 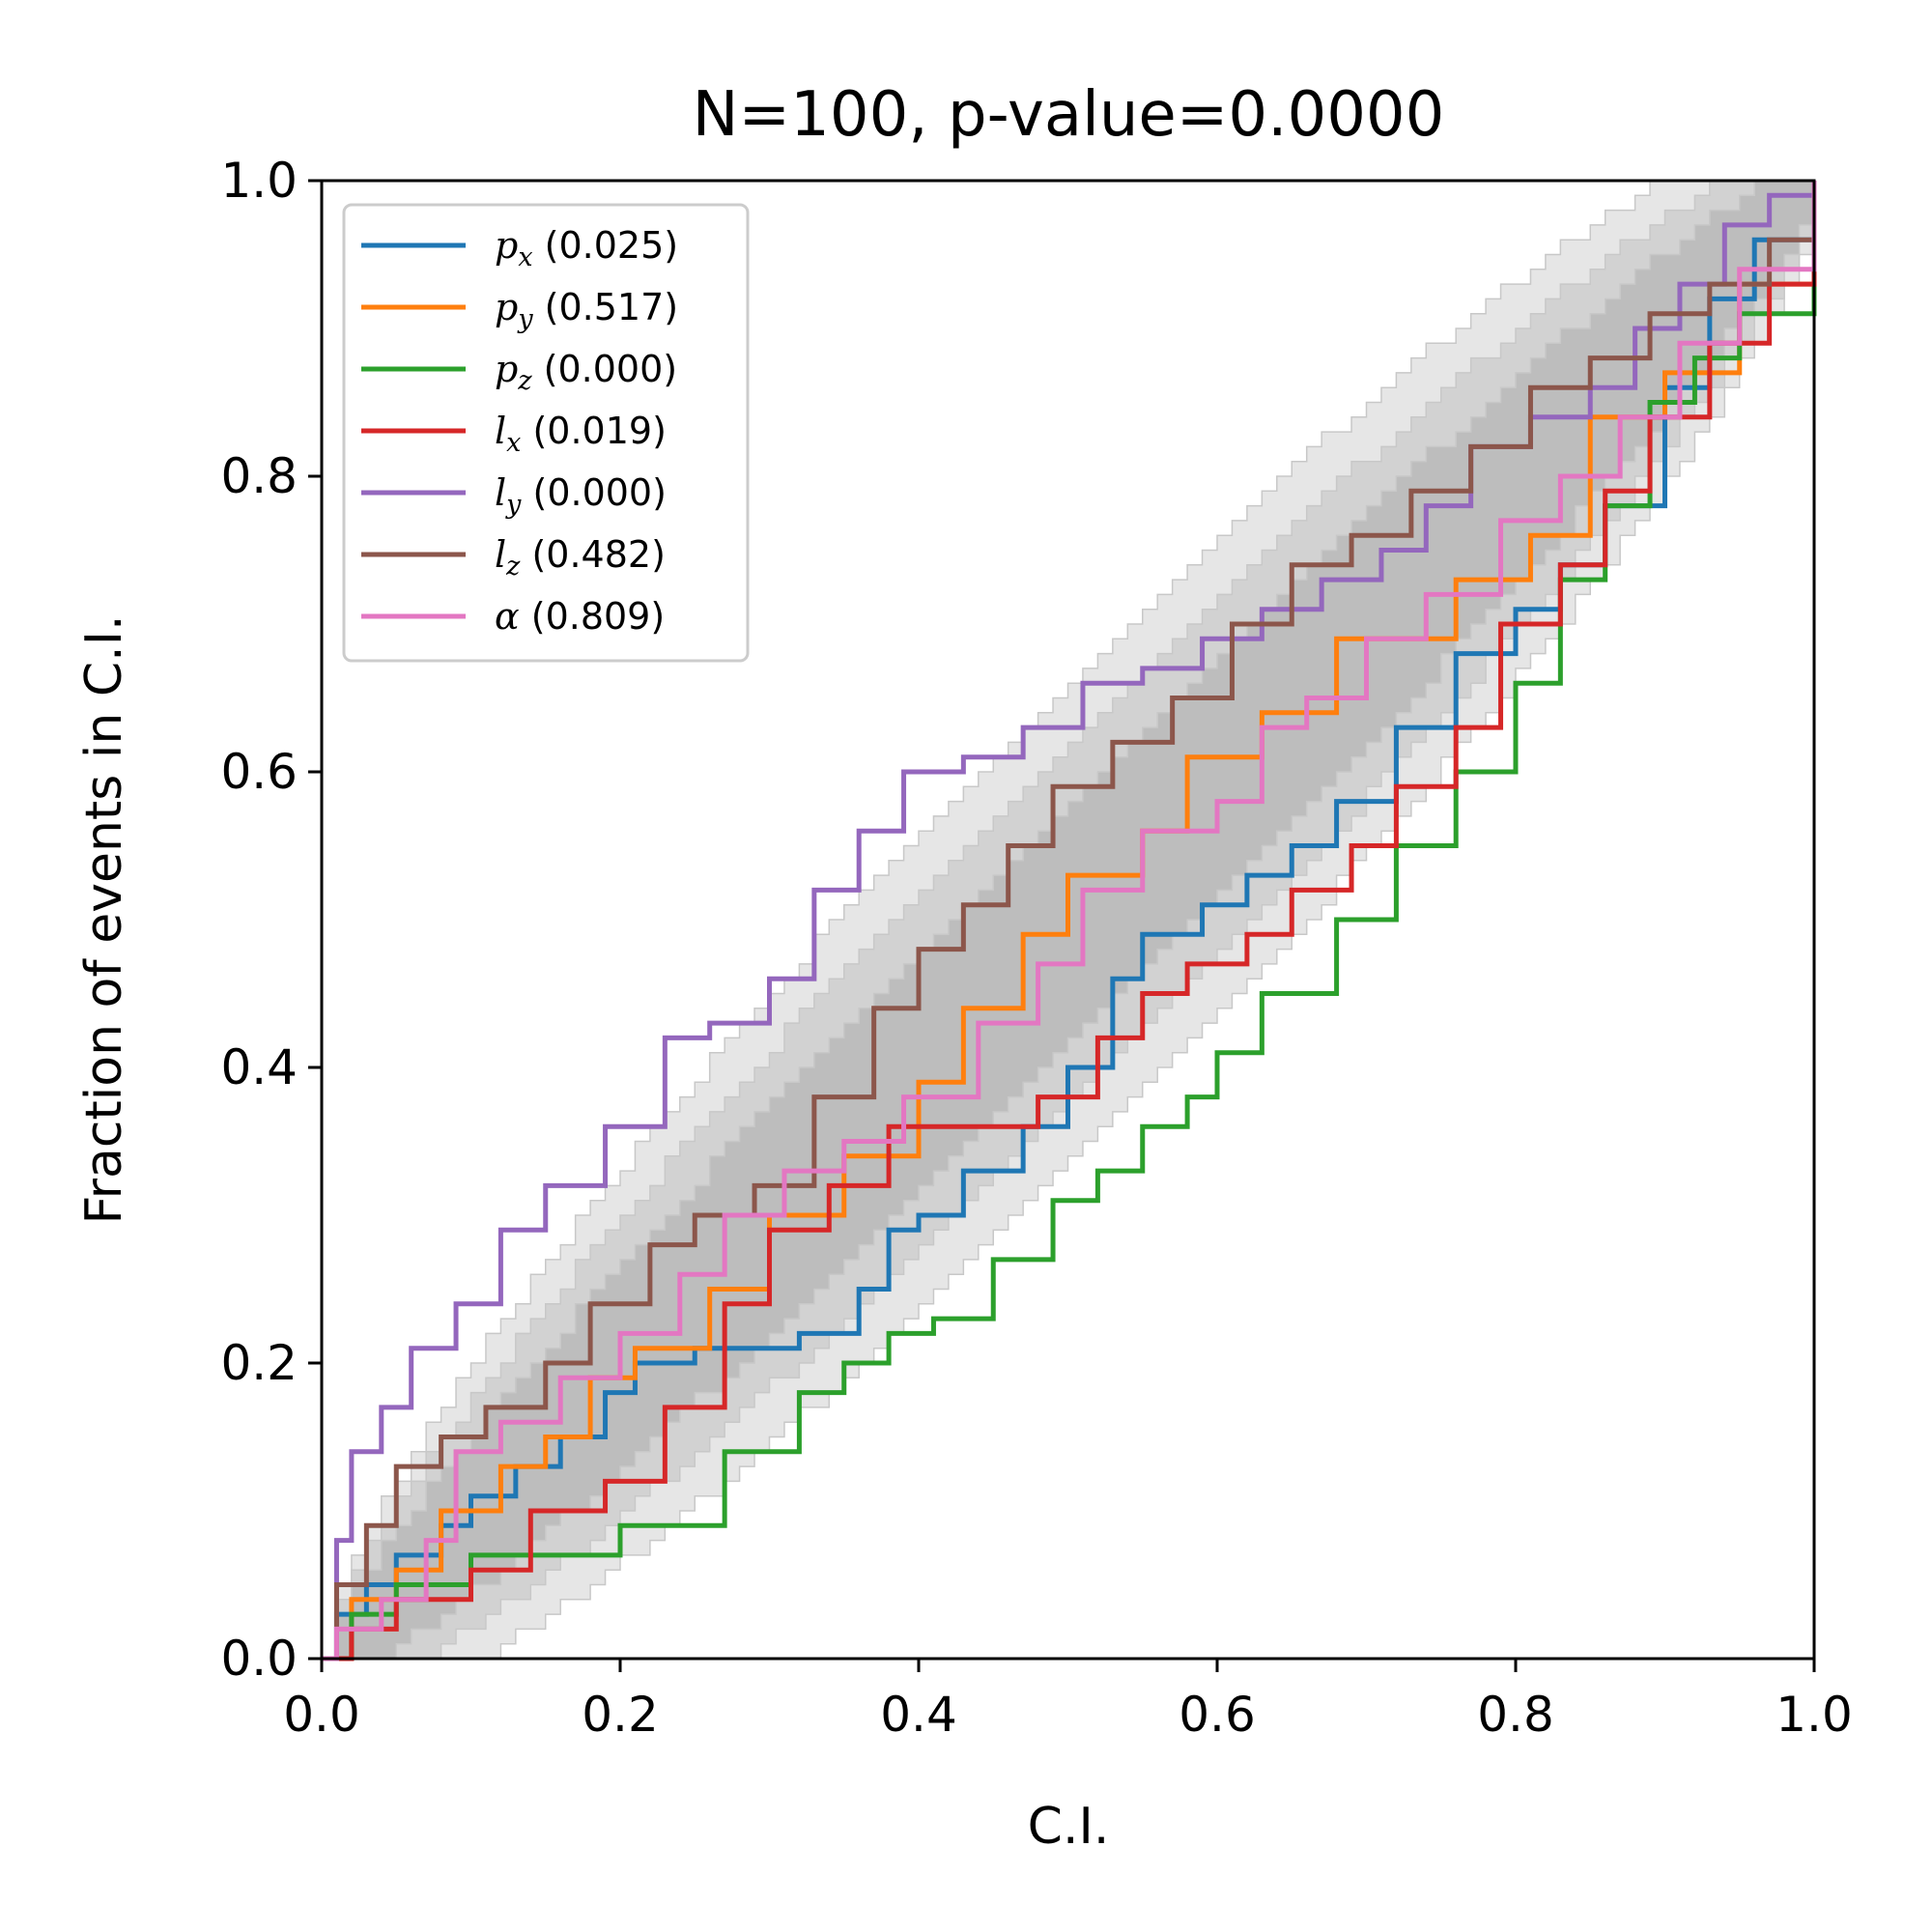 I want to click on legend-label: py (0.517), so click(x=586, y=310).